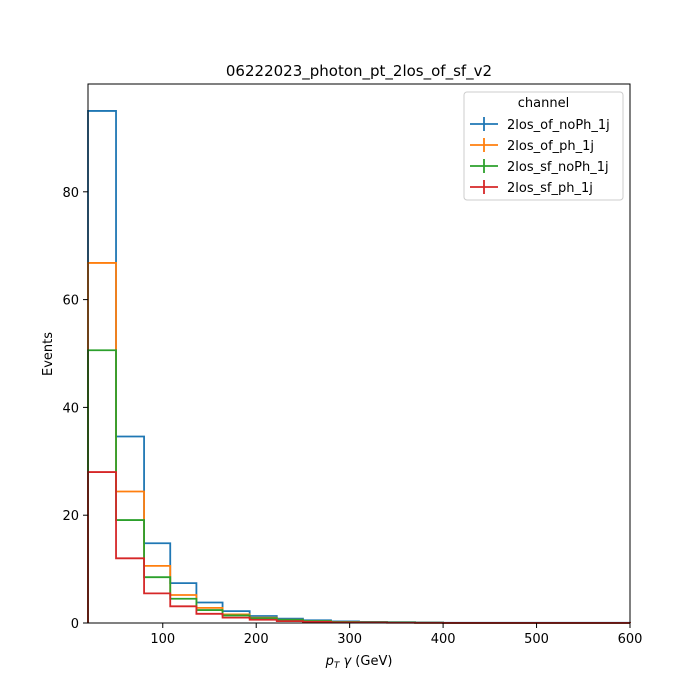 The image size is (700, 700). Describe the element at coordinates (558, 167) in the screenshot. I see `legend-entry-label: 2los_sf_noPh_1j` at that location.